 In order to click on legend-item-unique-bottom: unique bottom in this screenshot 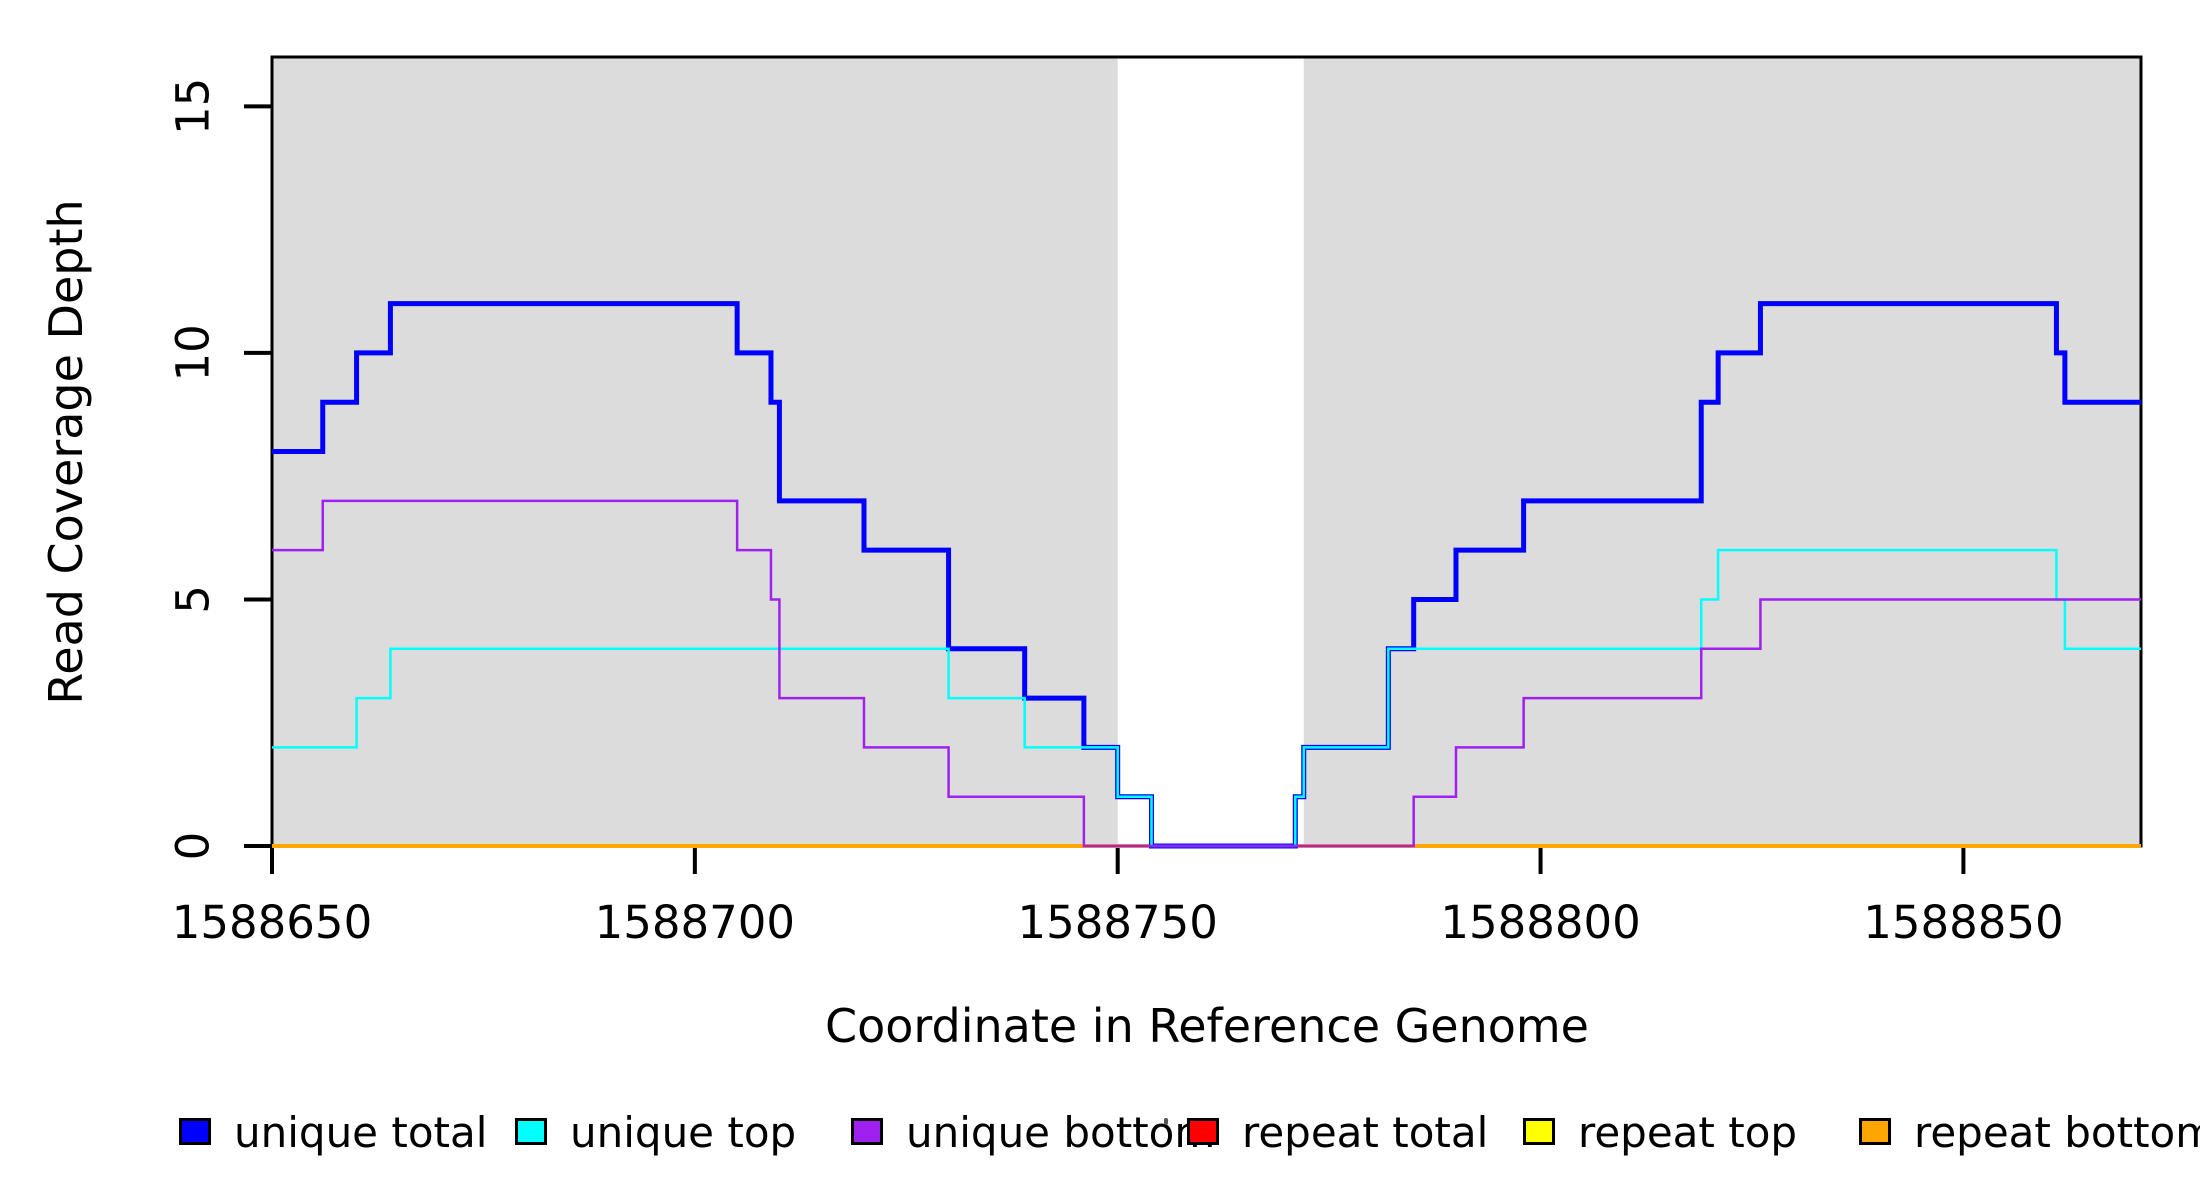, I will do `click(1033, 1133)`.